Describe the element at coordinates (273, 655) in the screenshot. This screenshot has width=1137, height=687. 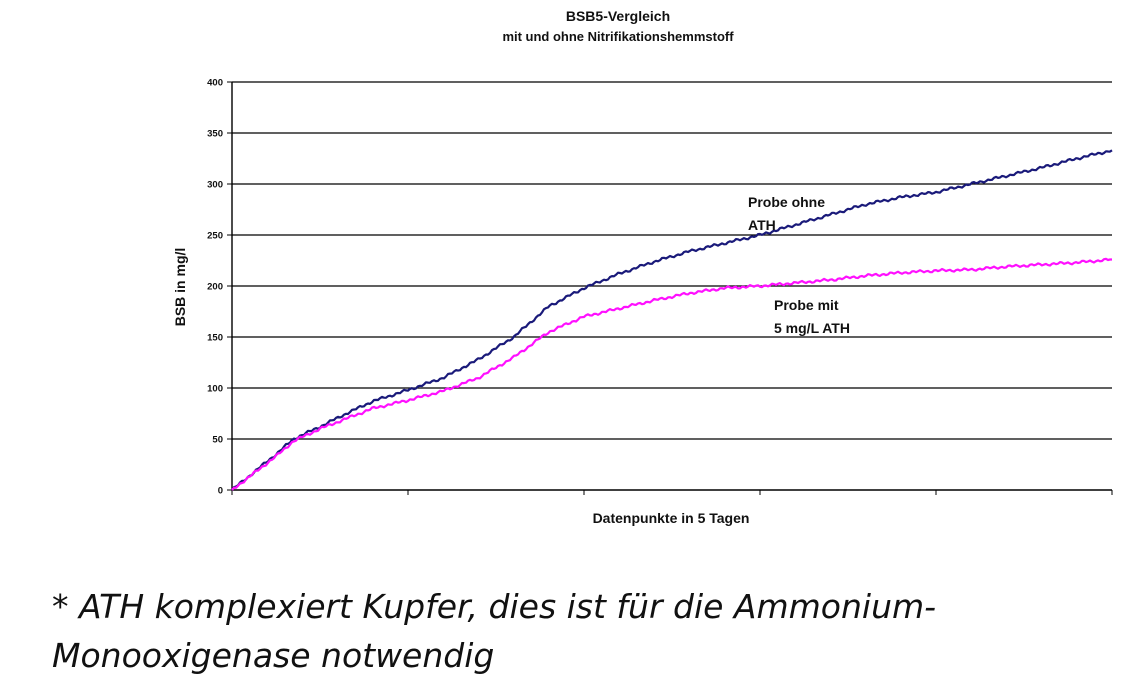
I see `footnote-line-2: Monooxigenase notwendig` at that location.